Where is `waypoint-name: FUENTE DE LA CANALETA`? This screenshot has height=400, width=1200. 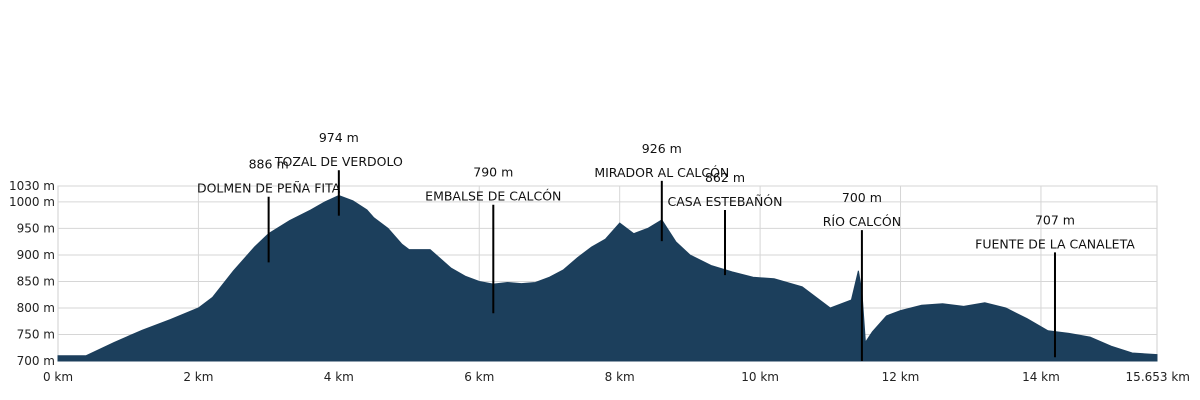 waypoint-name: FUENTE DE LA CANALETA is located at coordinates (1055, 243).